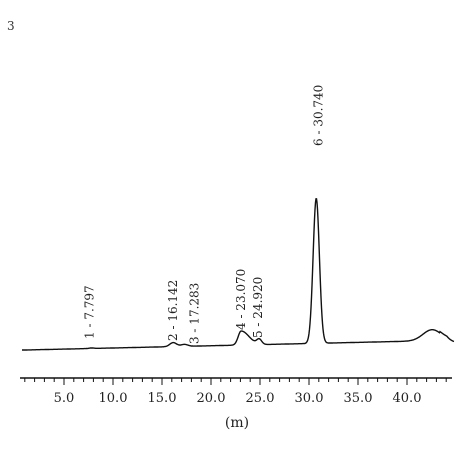 The height and width of the screenshot is (451, 474). Describe the element at coordinates (173, 310) in the screenshot. I see `peak-label: 2 - 16.142` at that location.